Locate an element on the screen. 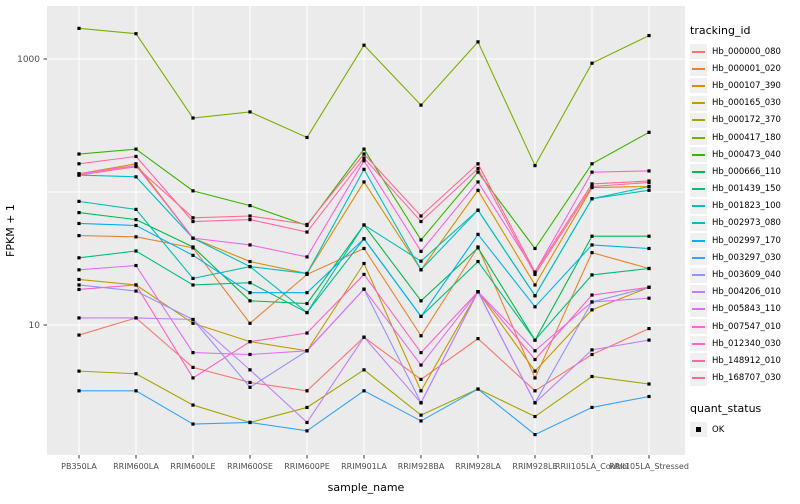 The image size is (800, 504). legend-entry-label: Hb_000473_040 is located at coordinates (746, 154).